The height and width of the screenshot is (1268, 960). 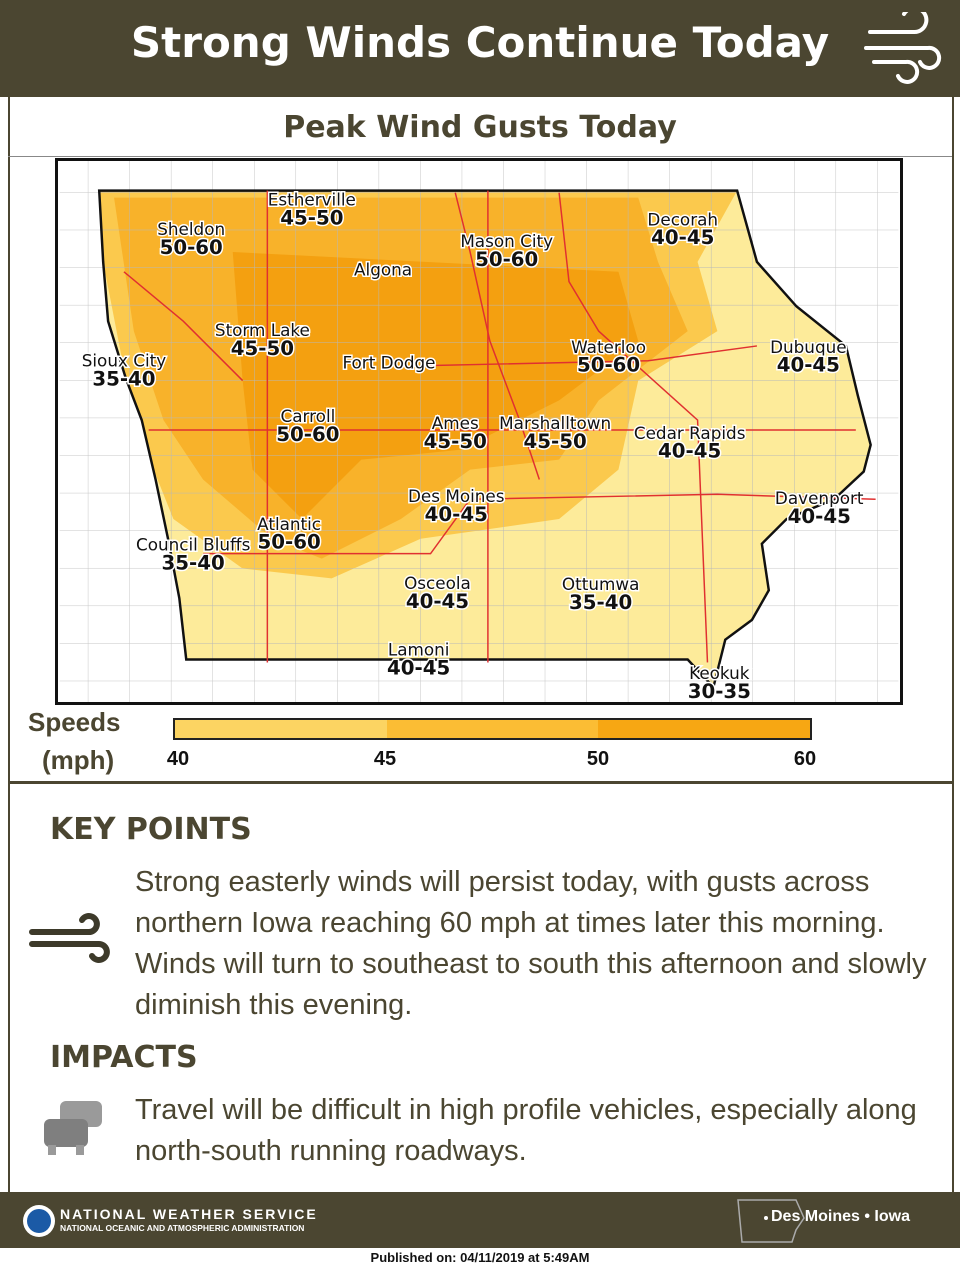 What do you see at coordinates (308, 416) in the screenshot?
I see `city-name: Carroll` at bounding box center [308, 416].